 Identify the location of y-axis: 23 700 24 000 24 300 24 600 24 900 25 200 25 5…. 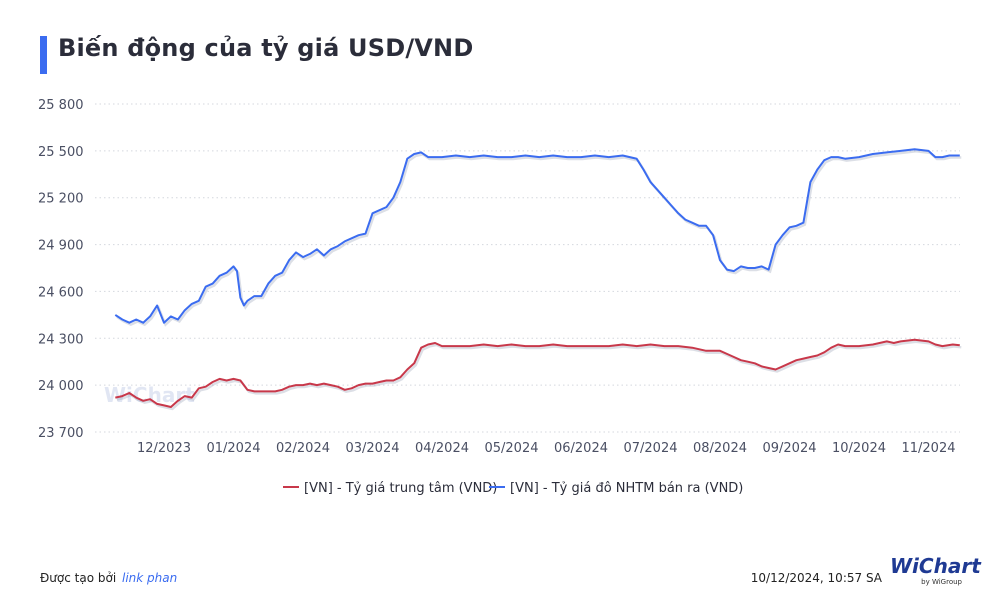
(61, 269).